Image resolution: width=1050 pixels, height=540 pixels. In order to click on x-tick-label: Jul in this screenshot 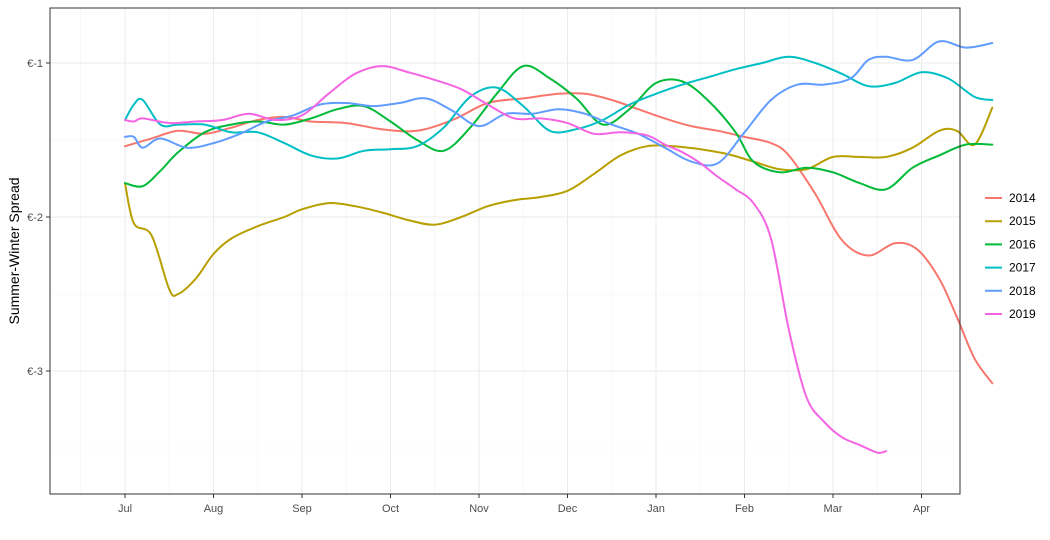, I will do `click(125, 509)`.